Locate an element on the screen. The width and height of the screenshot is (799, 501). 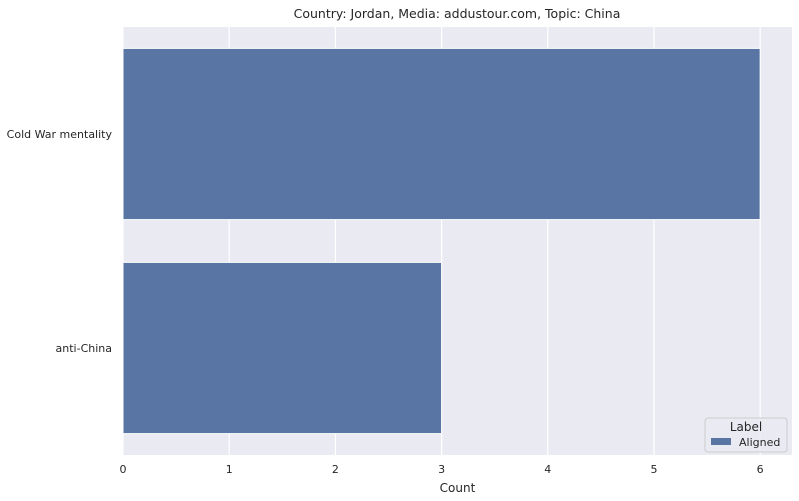
legend: Label Aligned is located at coordinates (746, 435).